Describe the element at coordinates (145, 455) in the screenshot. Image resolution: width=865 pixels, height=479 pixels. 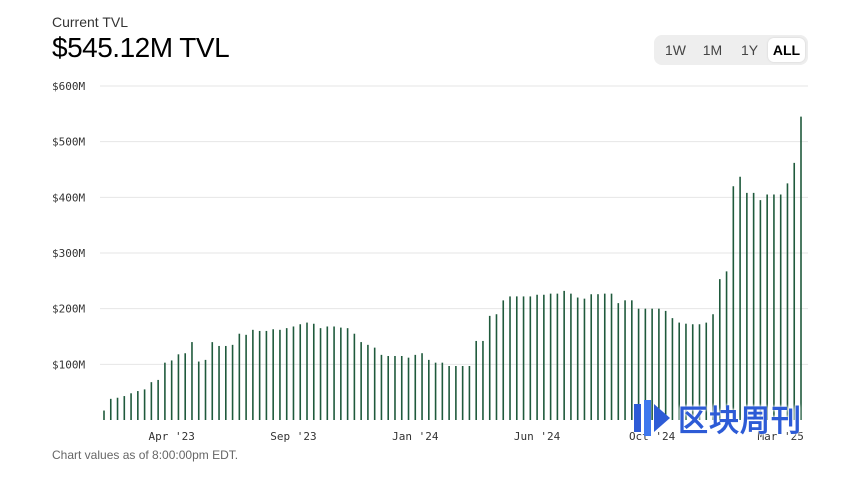
I see `chart-footnote: Chart values as of 8:00:00pm EDT.` at that location.